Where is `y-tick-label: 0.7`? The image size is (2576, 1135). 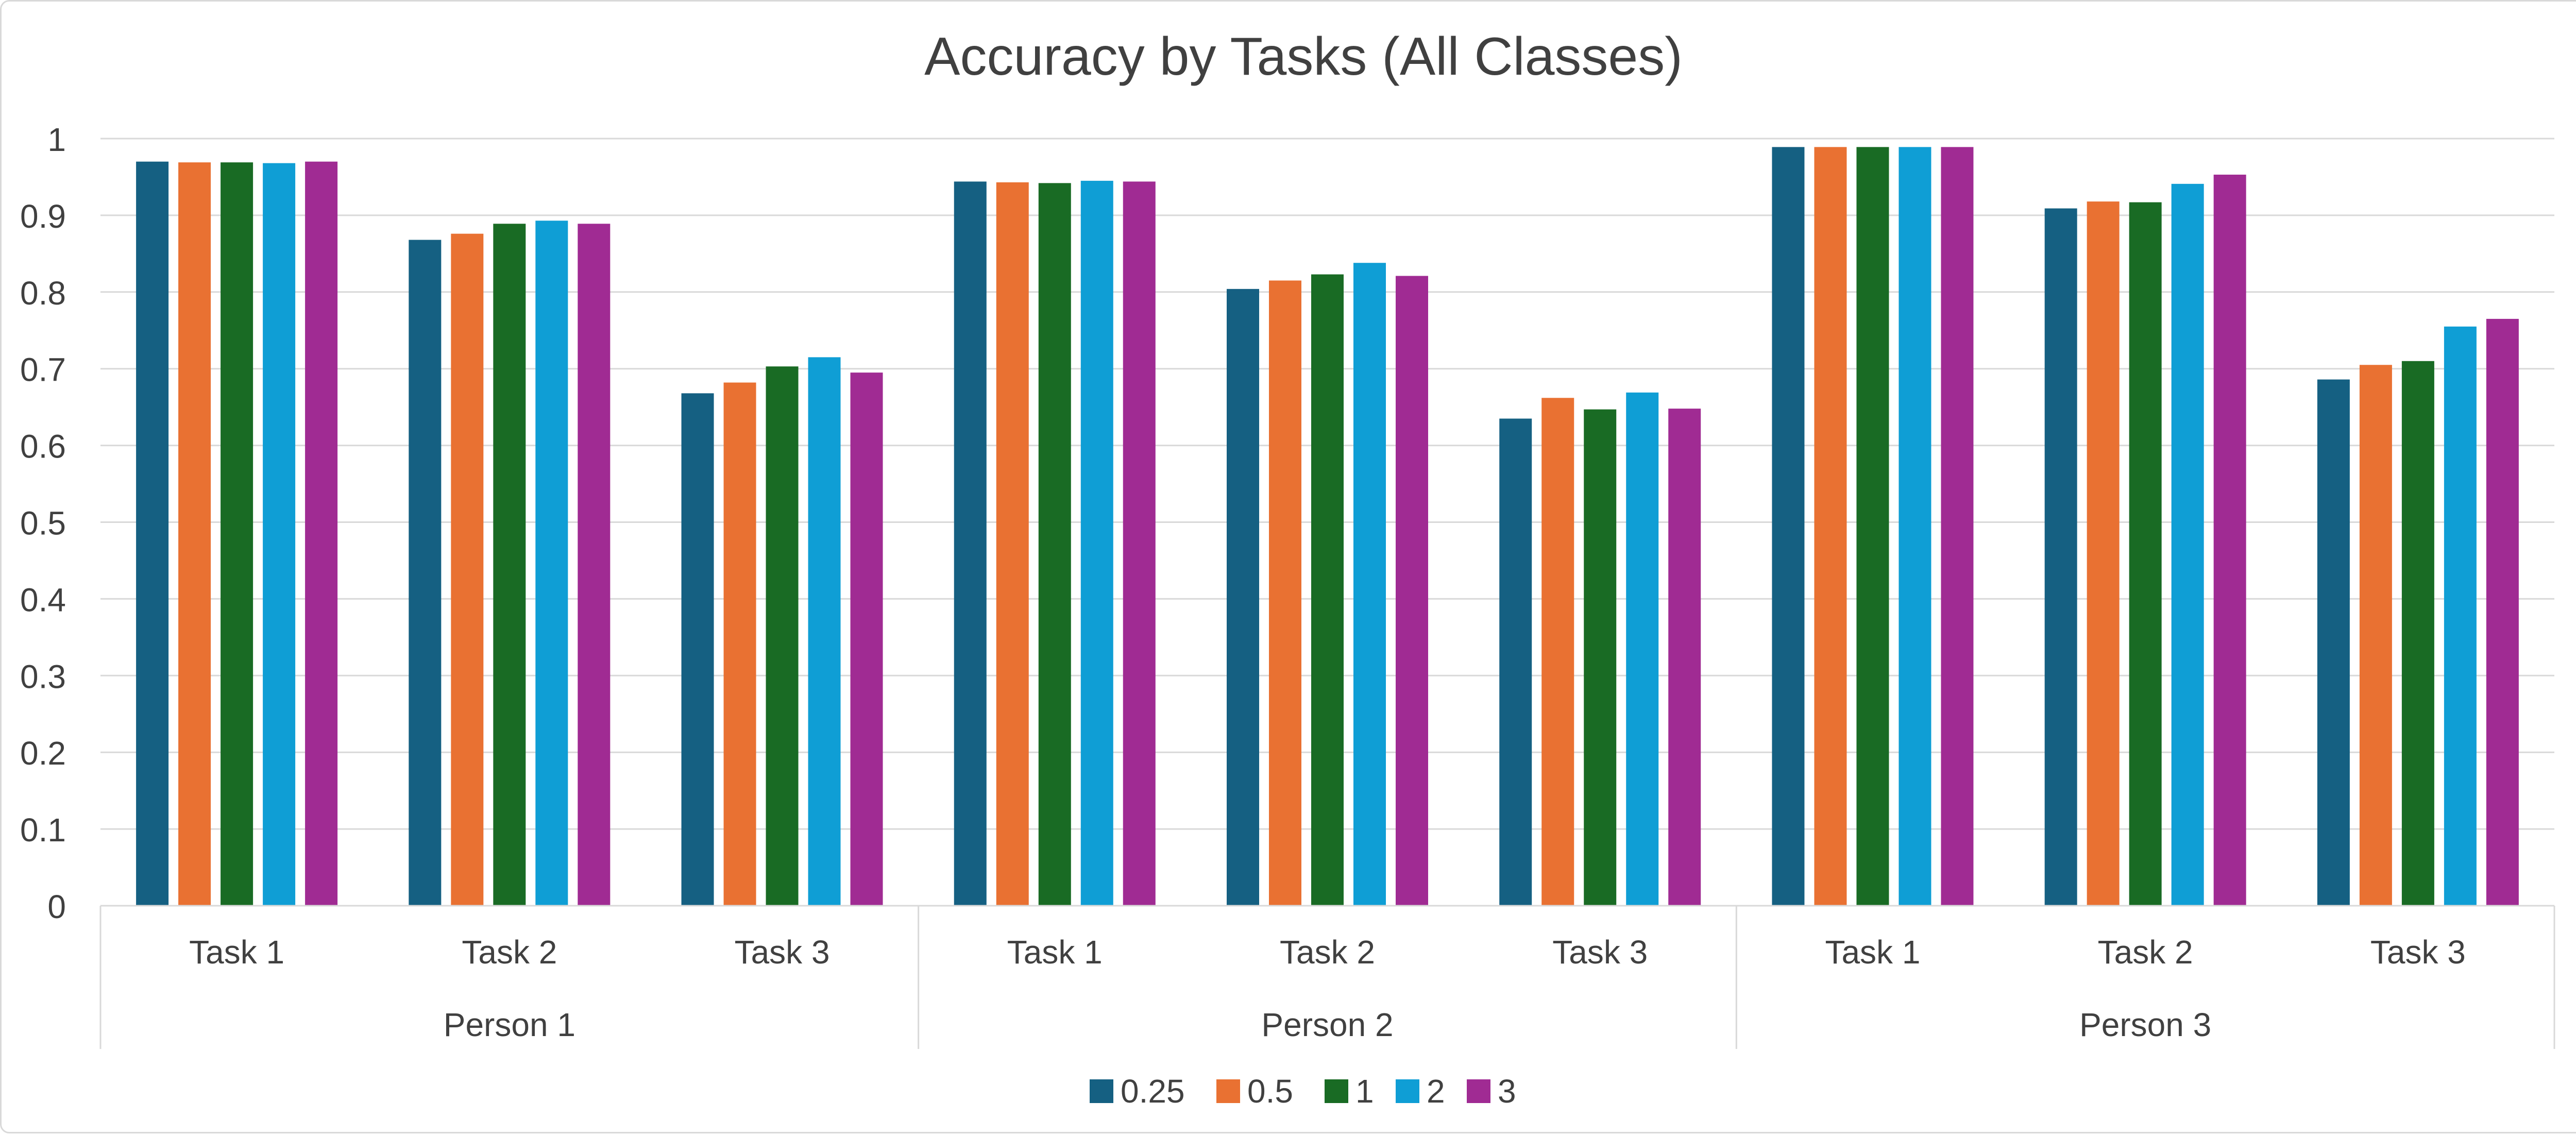
y-tick-label: 0.7 is located at coordinates (43, 369).